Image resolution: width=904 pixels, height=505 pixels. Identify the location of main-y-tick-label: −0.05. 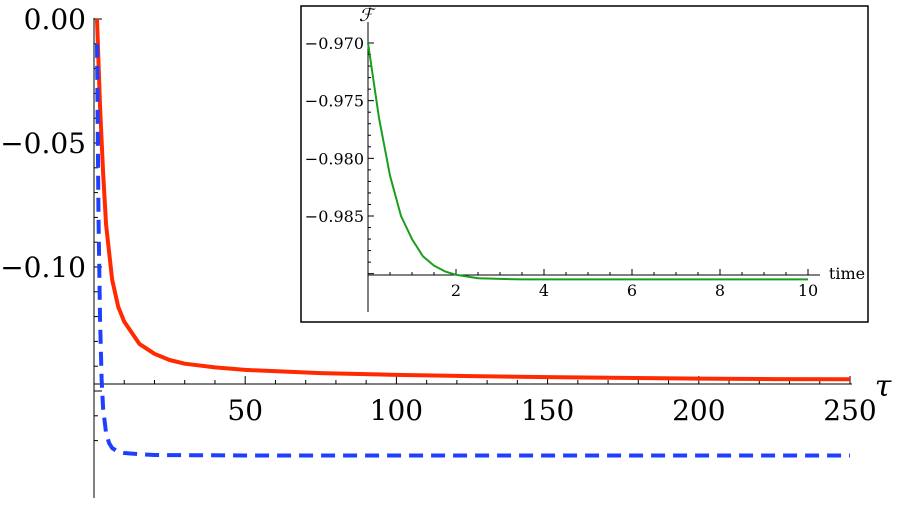
(43, 143).